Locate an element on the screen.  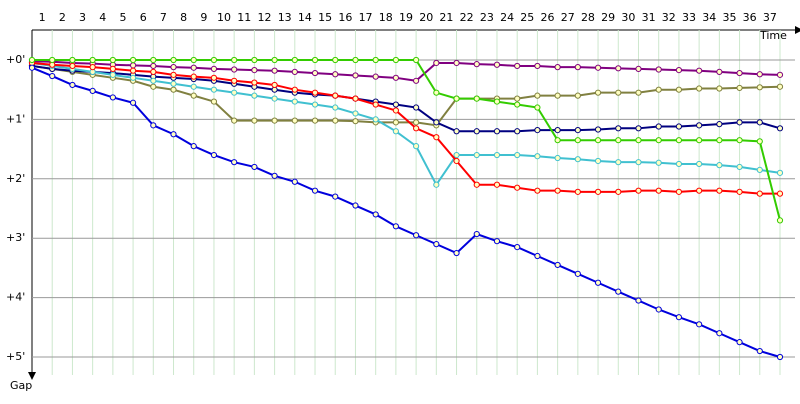
x-tick-label: 24 is located at coordinates (507, 17).